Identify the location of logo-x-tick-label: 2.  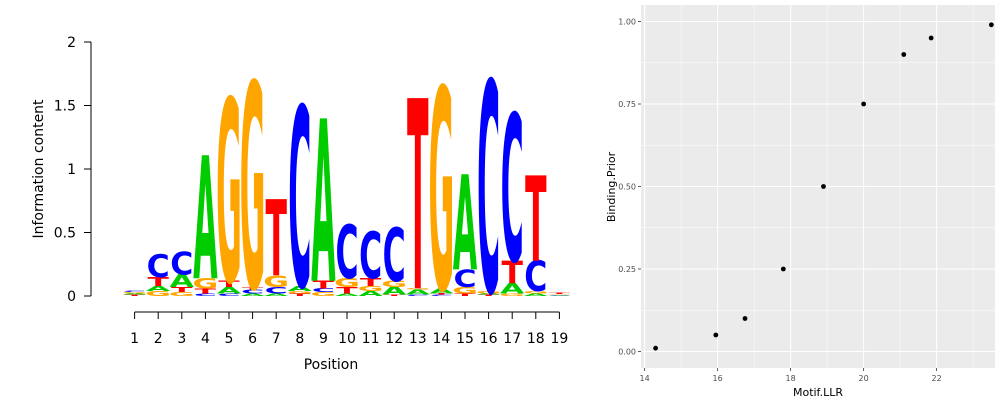
(158, 339).